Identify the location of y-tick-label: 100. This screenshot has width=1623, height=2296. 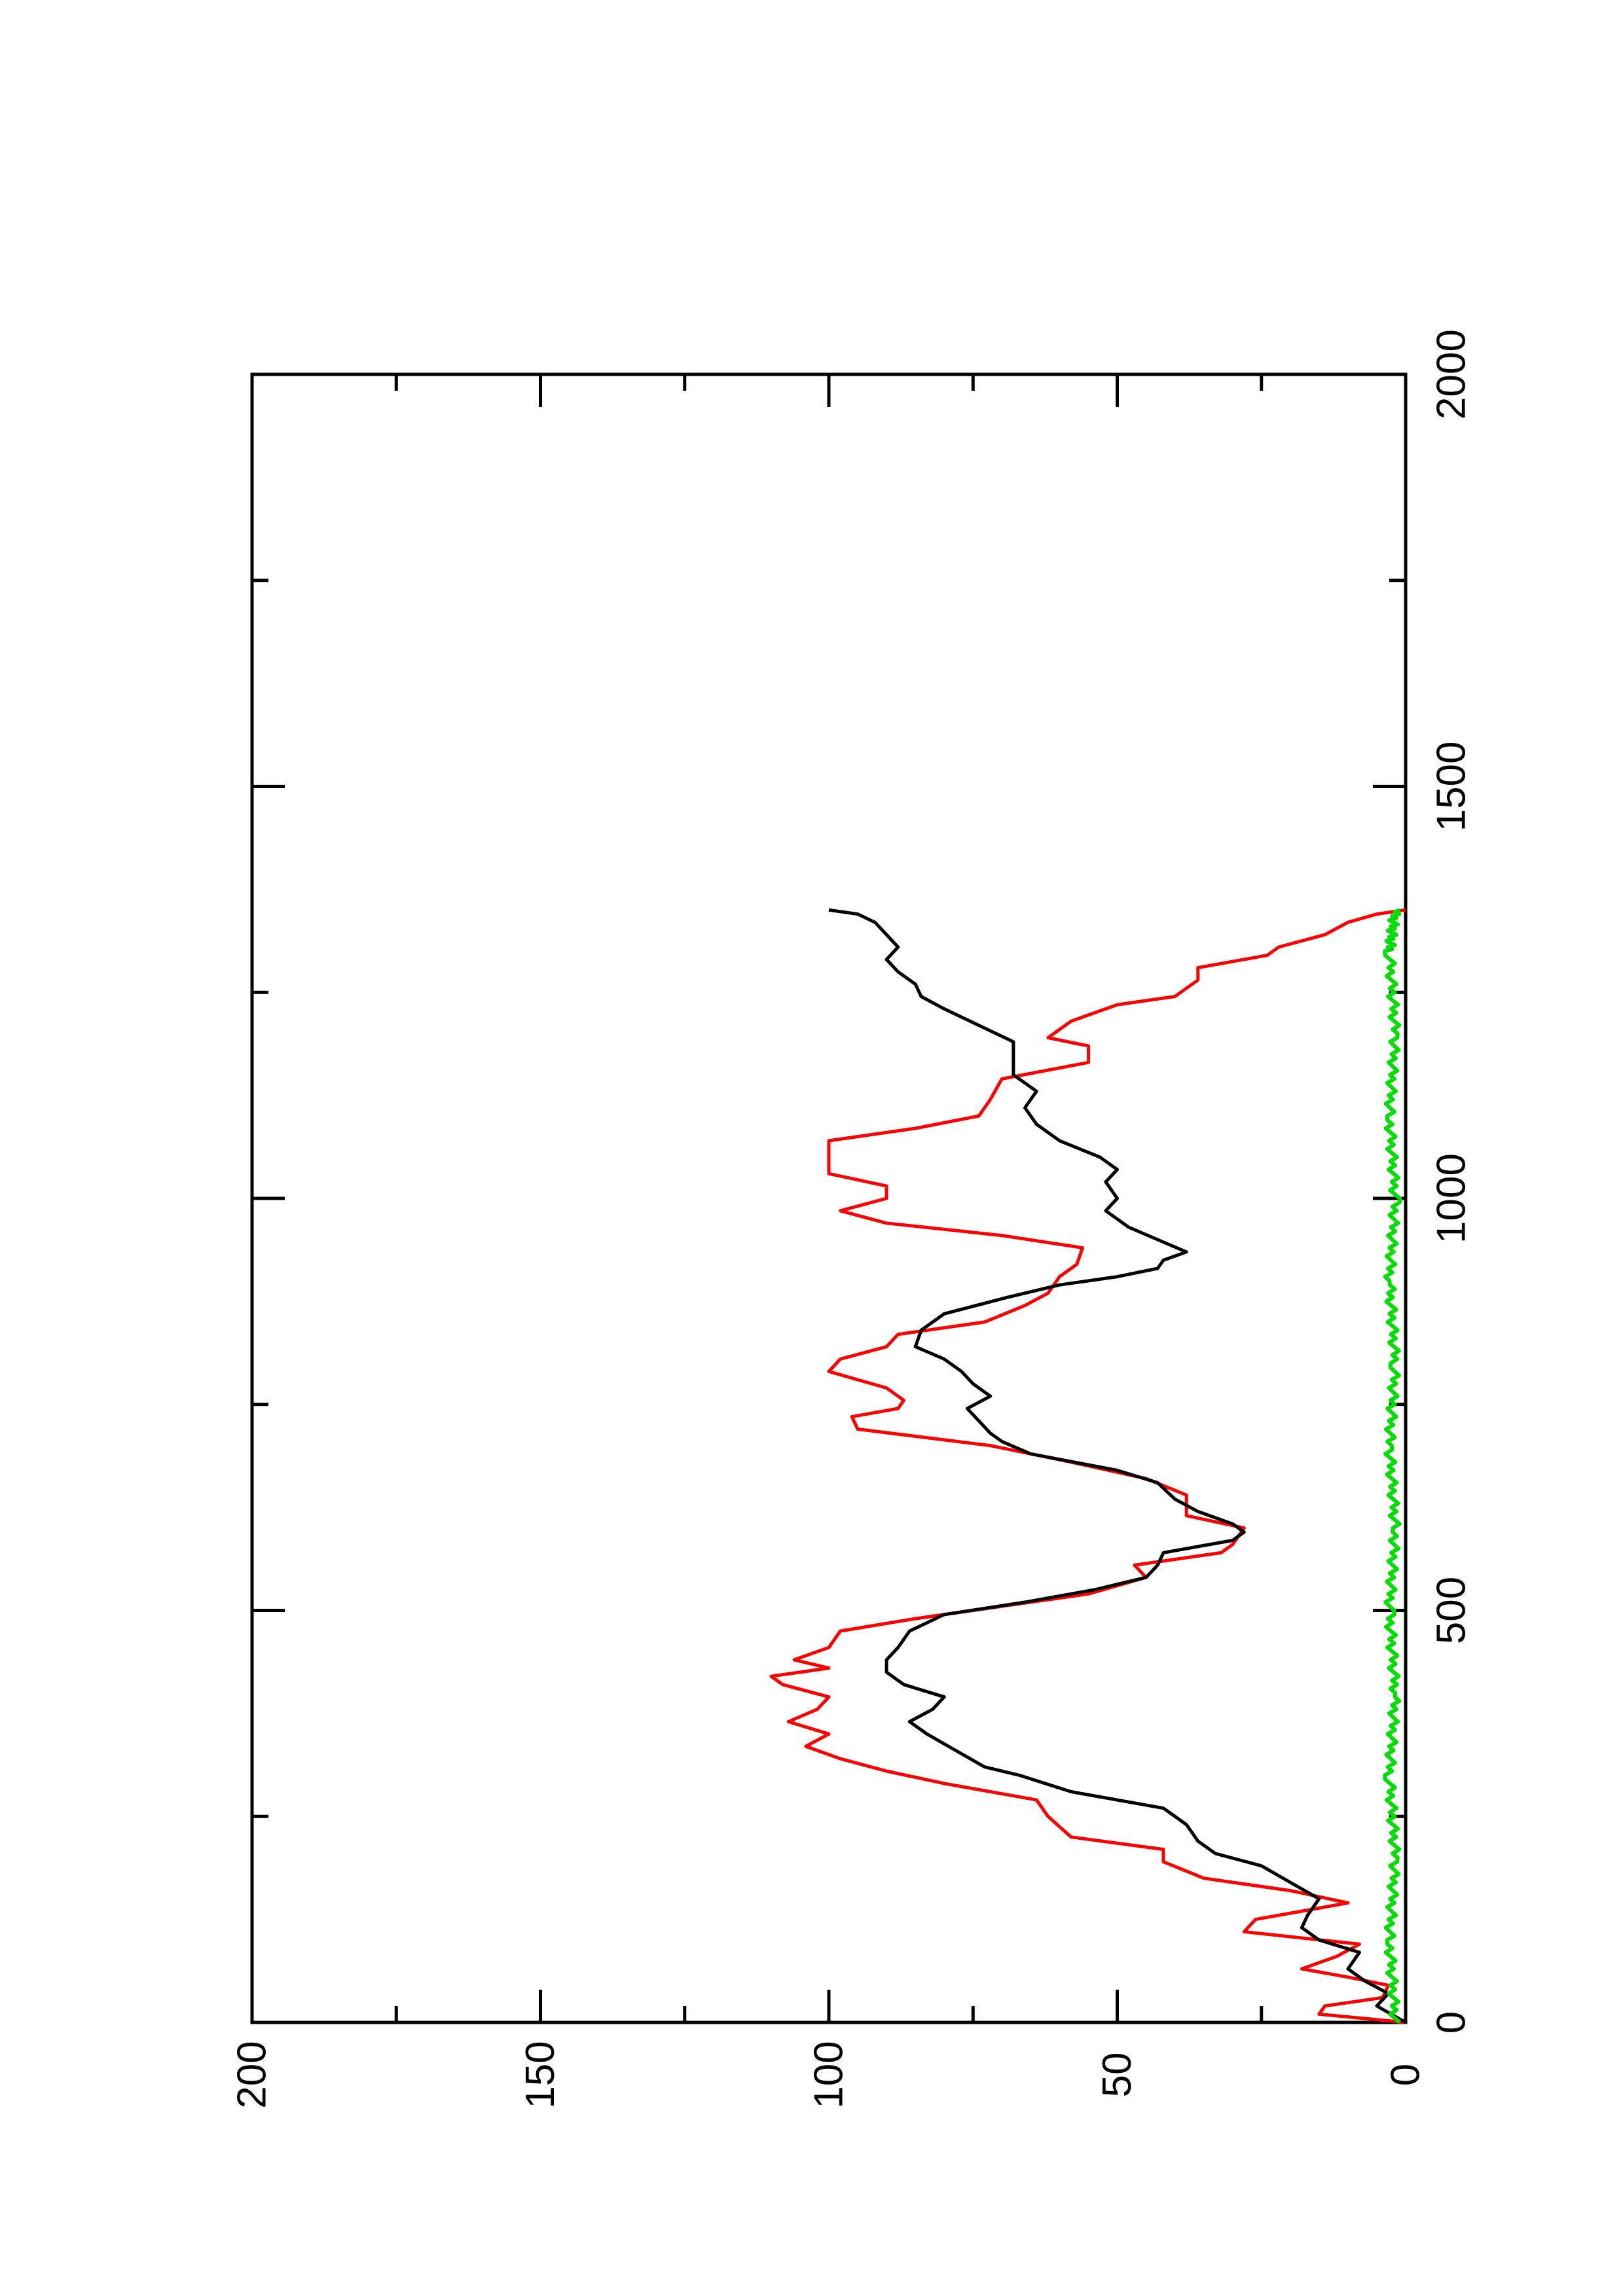
(829, 2074).